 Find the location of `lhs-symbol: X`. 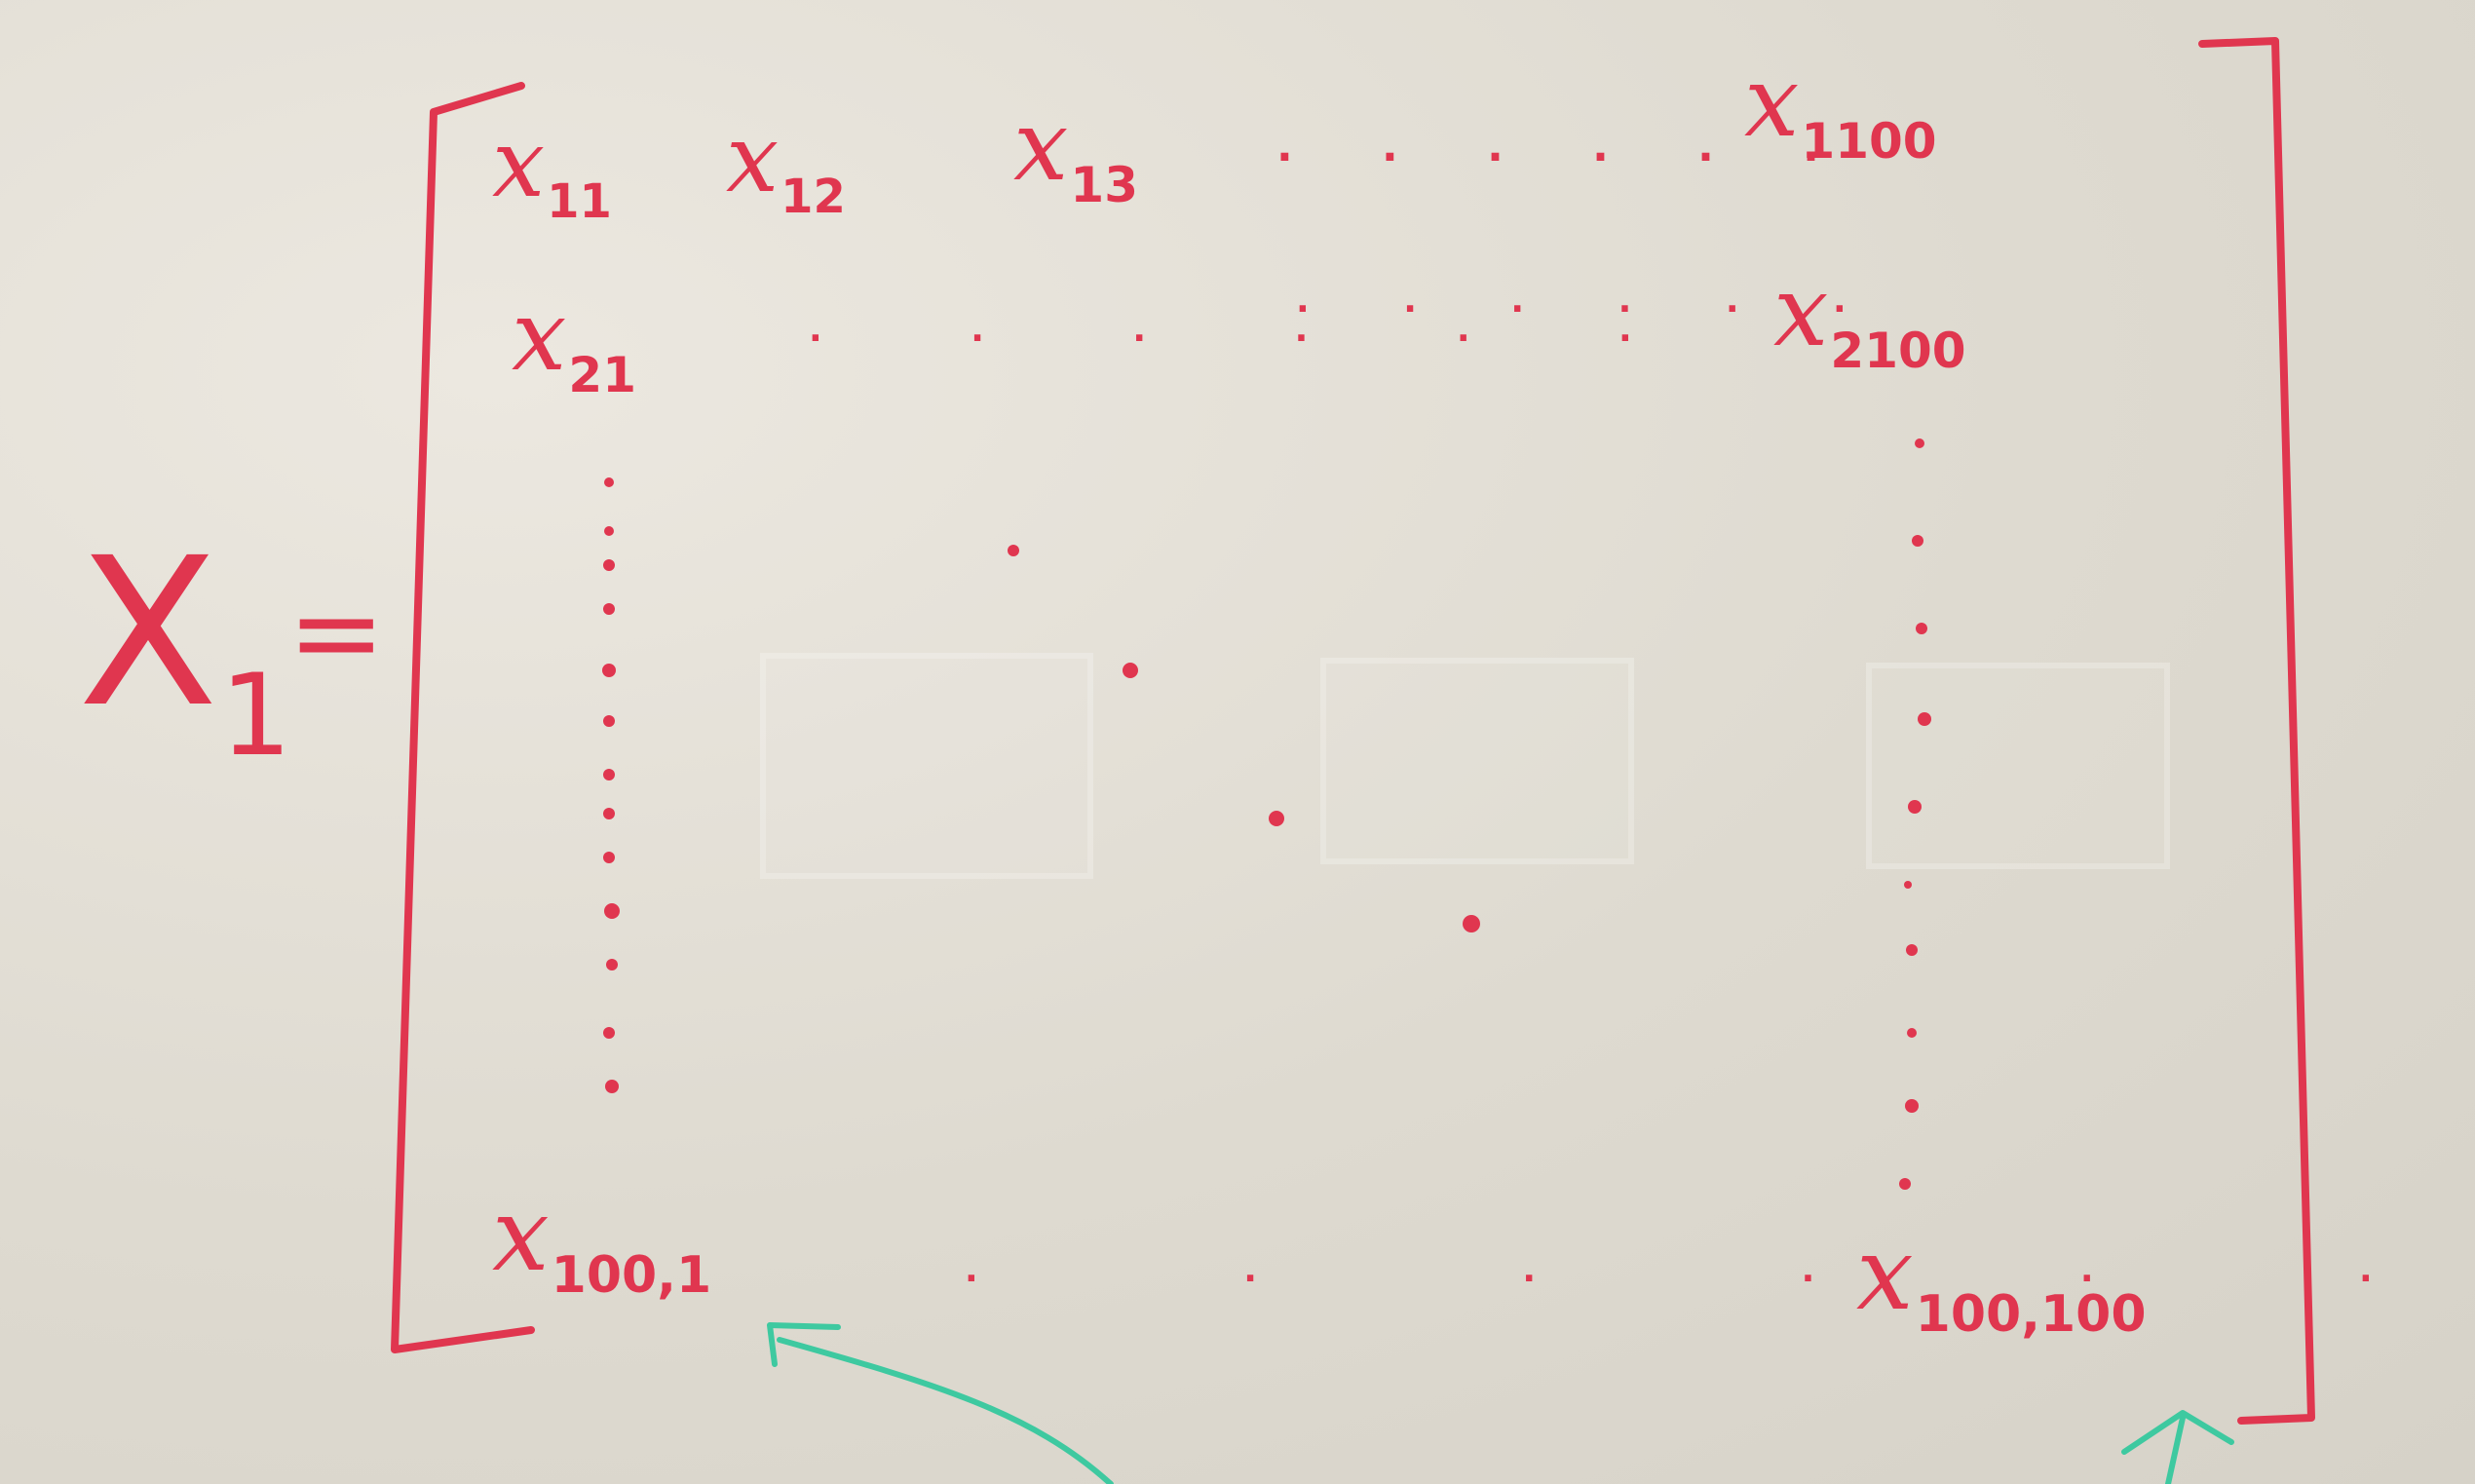

lhs-symbol: X is located at coordinates (148, 633).